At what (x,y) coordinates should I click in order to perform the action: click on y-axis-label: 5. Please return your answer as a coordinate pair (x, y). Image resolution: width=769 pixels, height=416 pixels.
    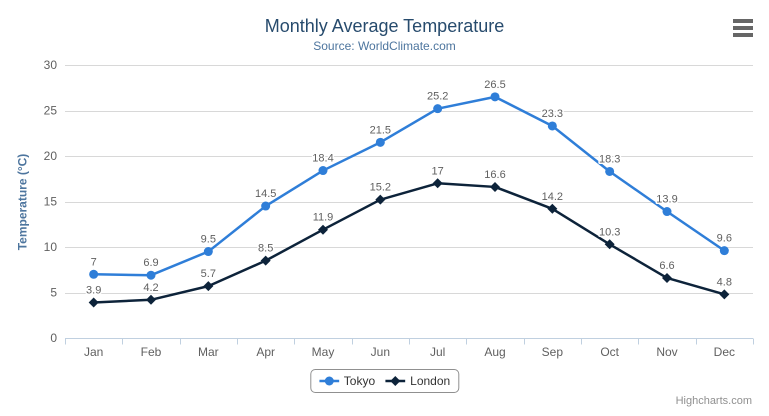
    Looking at the image, I should click on (53, 293).